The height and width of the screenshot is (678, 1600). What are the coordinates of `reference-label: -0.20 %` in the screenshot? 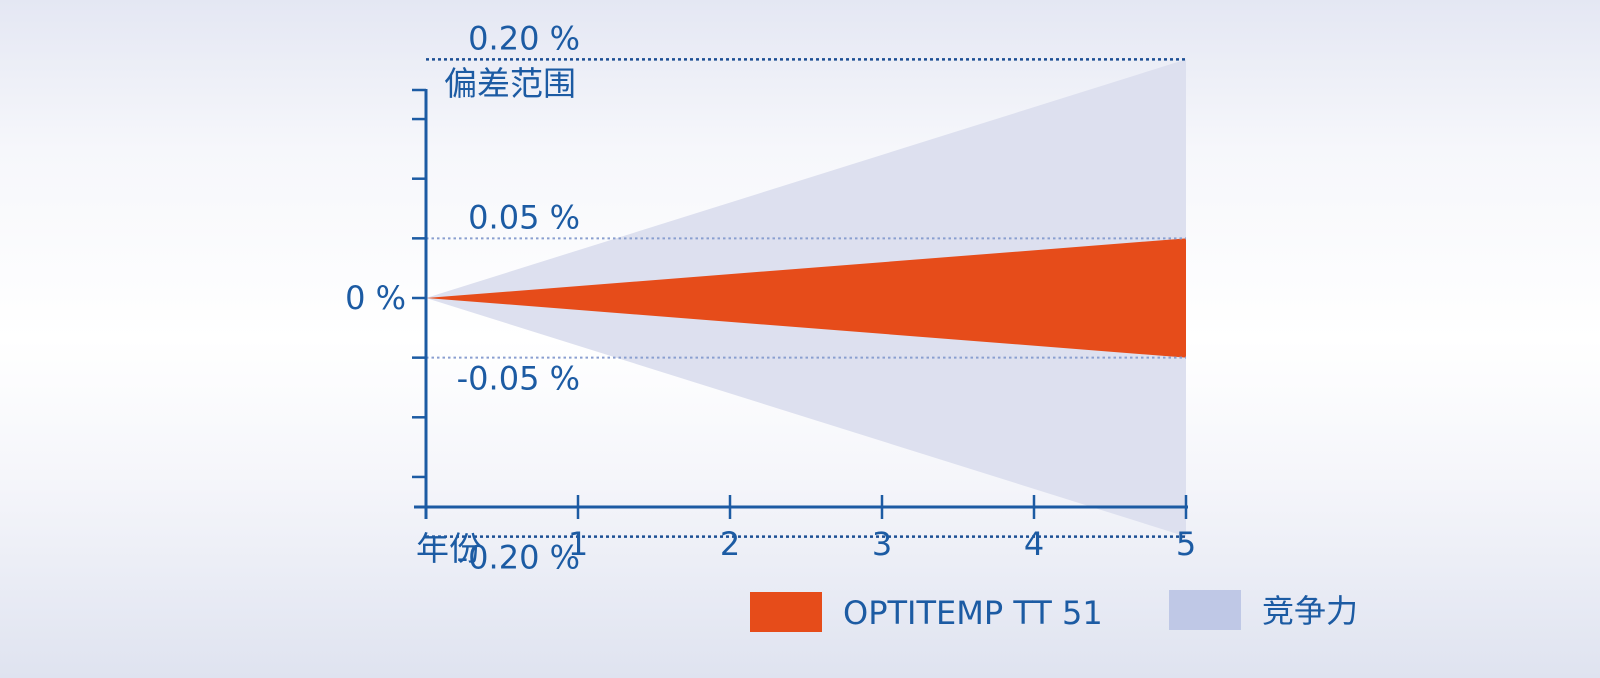 It's located at (518, 558).